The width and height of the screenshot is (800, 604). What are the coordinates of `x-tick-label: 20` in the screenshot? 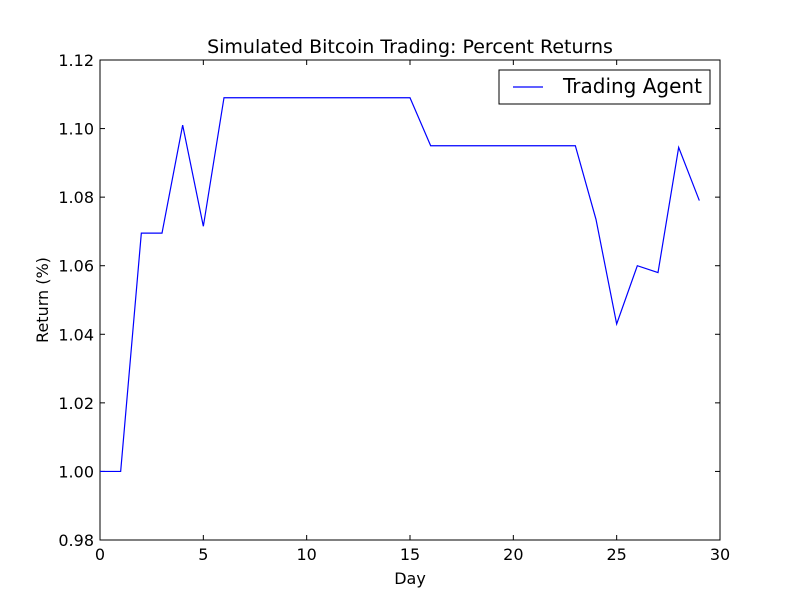 It's located at (513, 554).